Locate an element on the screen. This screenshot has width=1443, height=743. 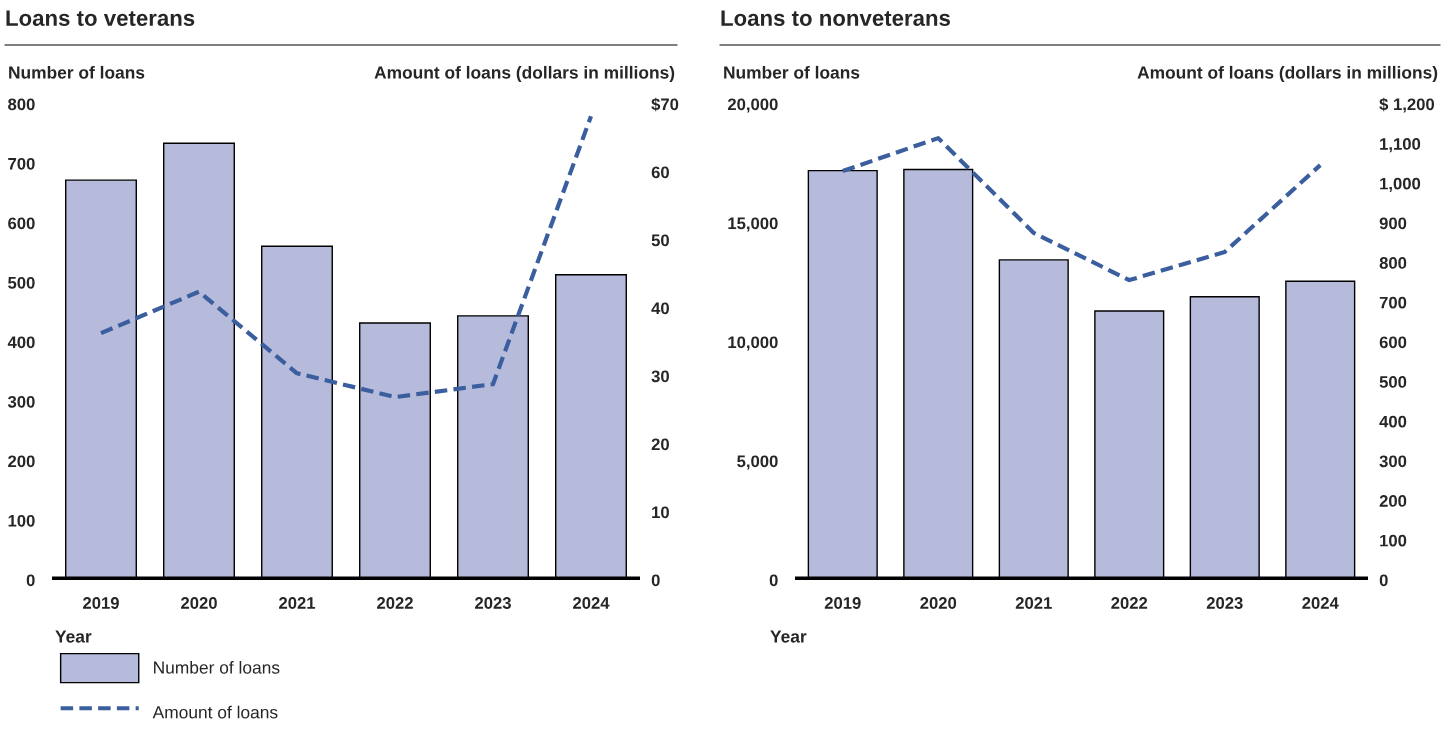
y2-tick-label: 300 is located at coordinates (1393, 461).